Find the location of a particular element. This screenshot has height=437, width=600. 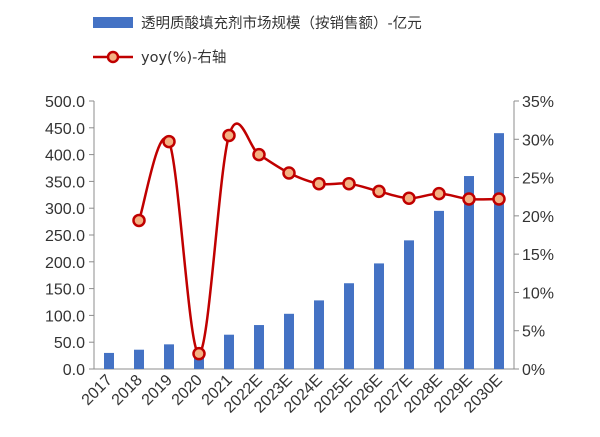

y-right-tick-label: 20% is located at coordinates (538, 217).